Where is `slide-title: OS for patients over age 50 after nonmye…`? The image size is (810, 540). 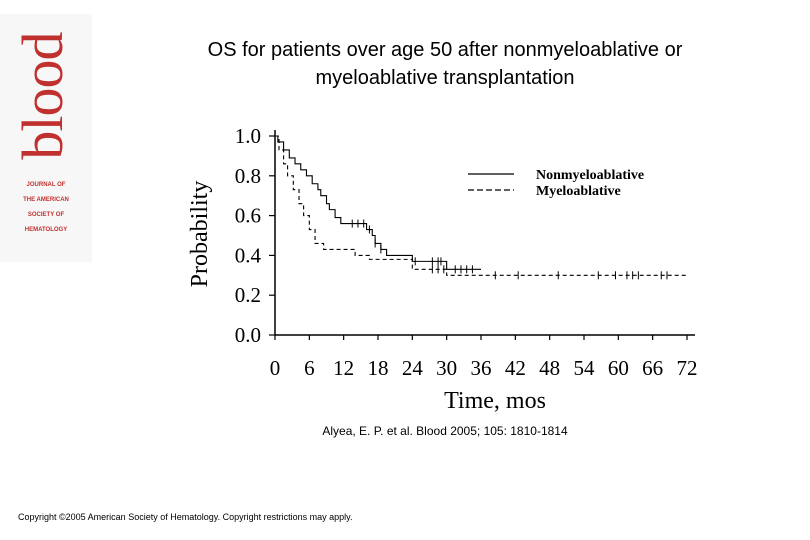 slide-title: OS for patients over age 50 after nonmye… is located at coordinates (445, 64).